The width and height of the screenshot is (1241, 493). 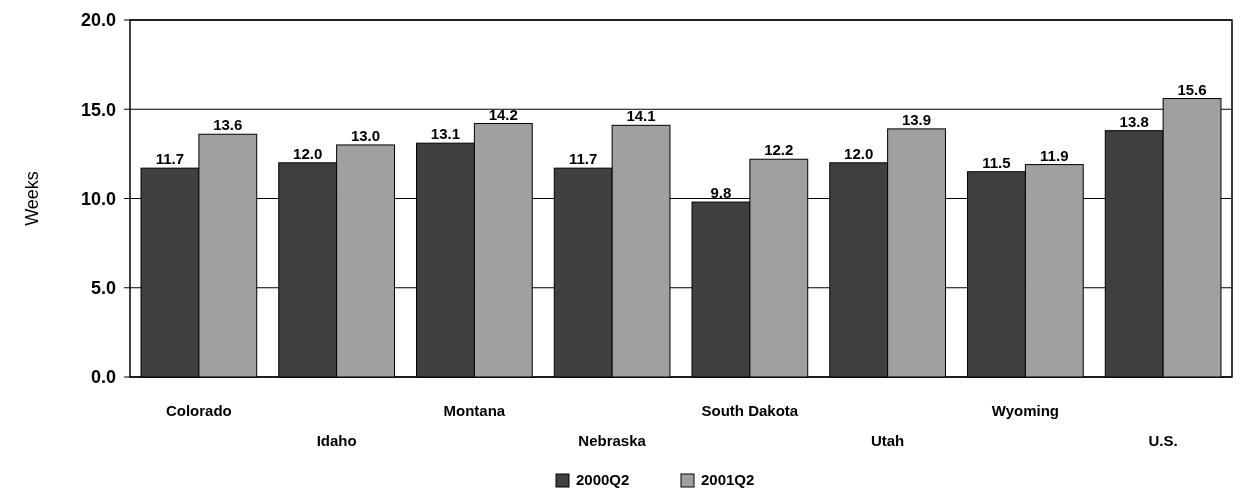 I want to click on x-tick-label: Nebraska, so click(x=612, y=440).